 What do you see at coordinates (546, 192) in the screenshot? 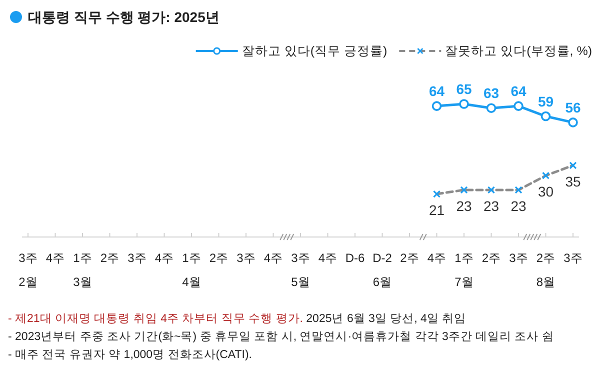
I see `data-label: 30` at bounding box center [546, 192].